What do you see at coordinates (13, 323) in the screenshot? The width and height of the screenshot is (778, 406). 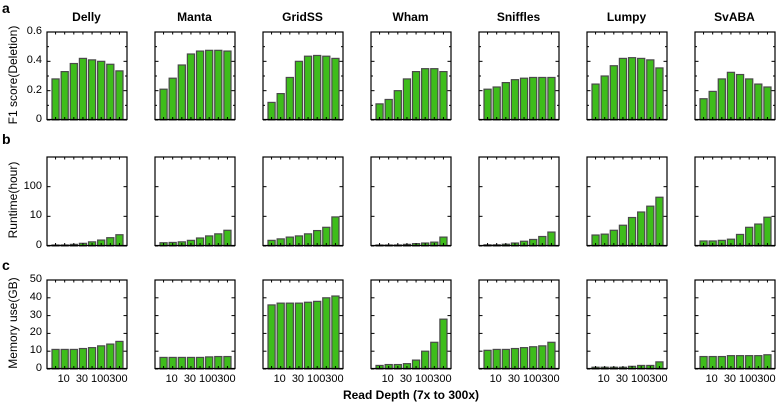 I see `y-axis-label-memory: Memory use(GB)` at bounding box center [13, 323].